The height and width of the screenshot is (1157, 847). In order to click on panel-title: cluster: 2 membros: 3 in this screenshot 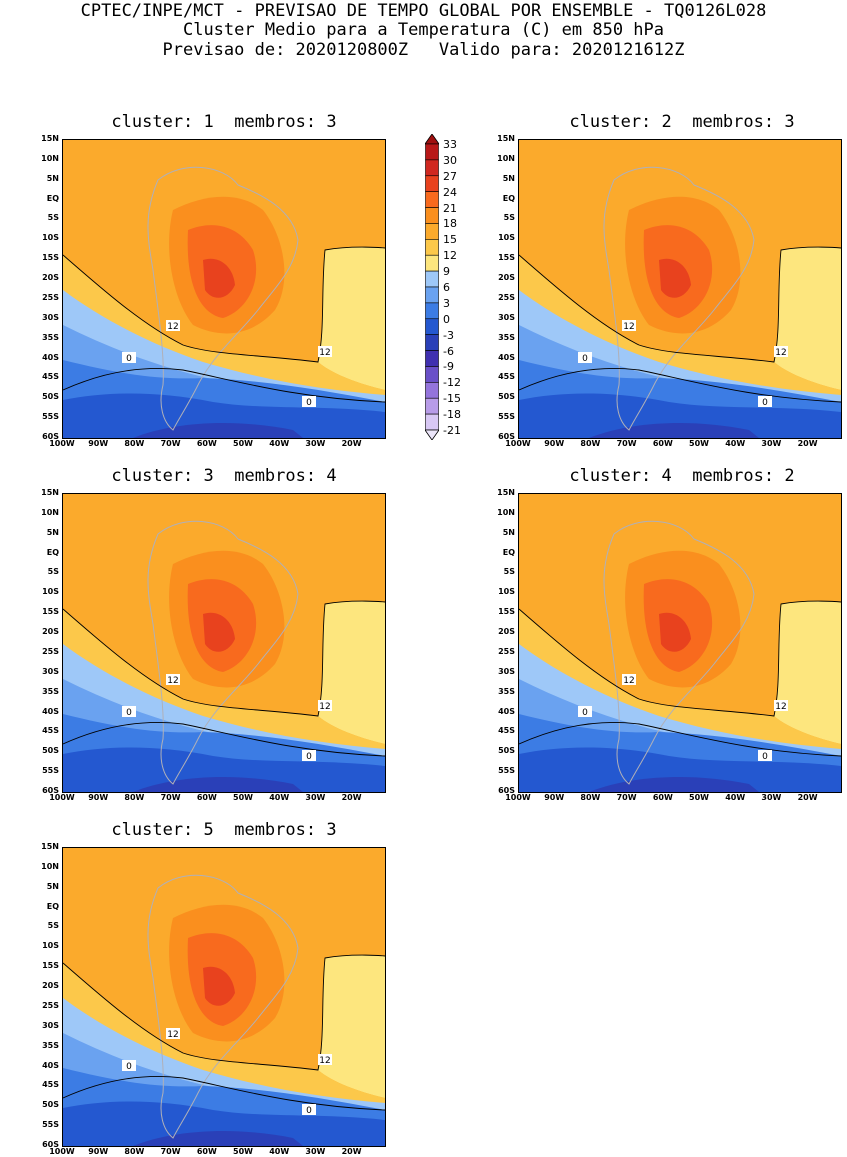, I will do `click(682, 122)`.